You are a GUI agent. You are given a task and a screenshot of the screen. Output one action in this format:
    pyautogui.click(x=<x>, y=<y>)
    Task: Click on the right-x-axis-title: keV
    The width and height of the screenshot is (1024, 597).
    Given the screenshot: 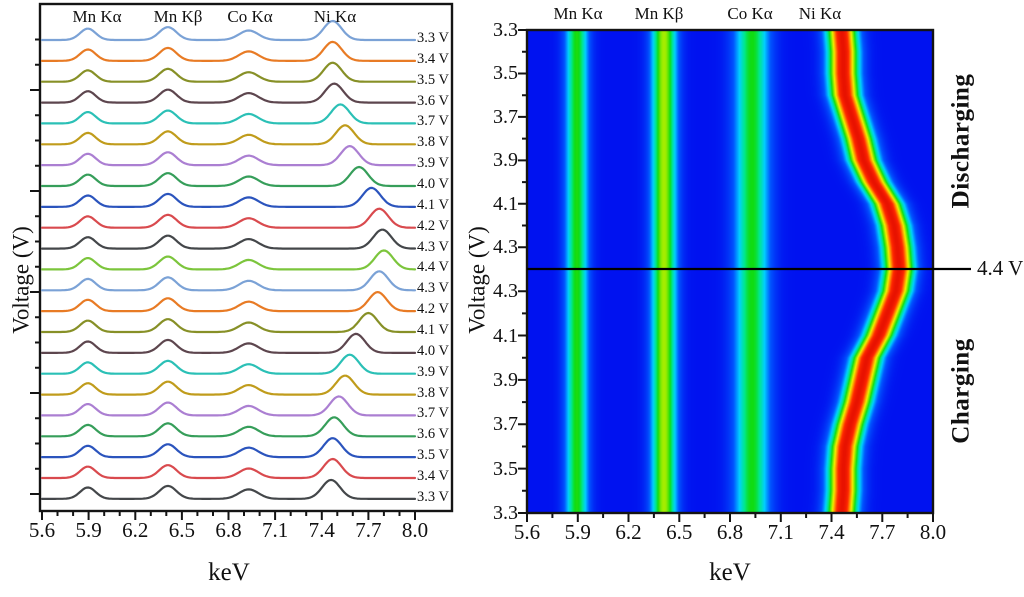 What is the action you would take?
    pyautogui.click(x=730, y=572)
    